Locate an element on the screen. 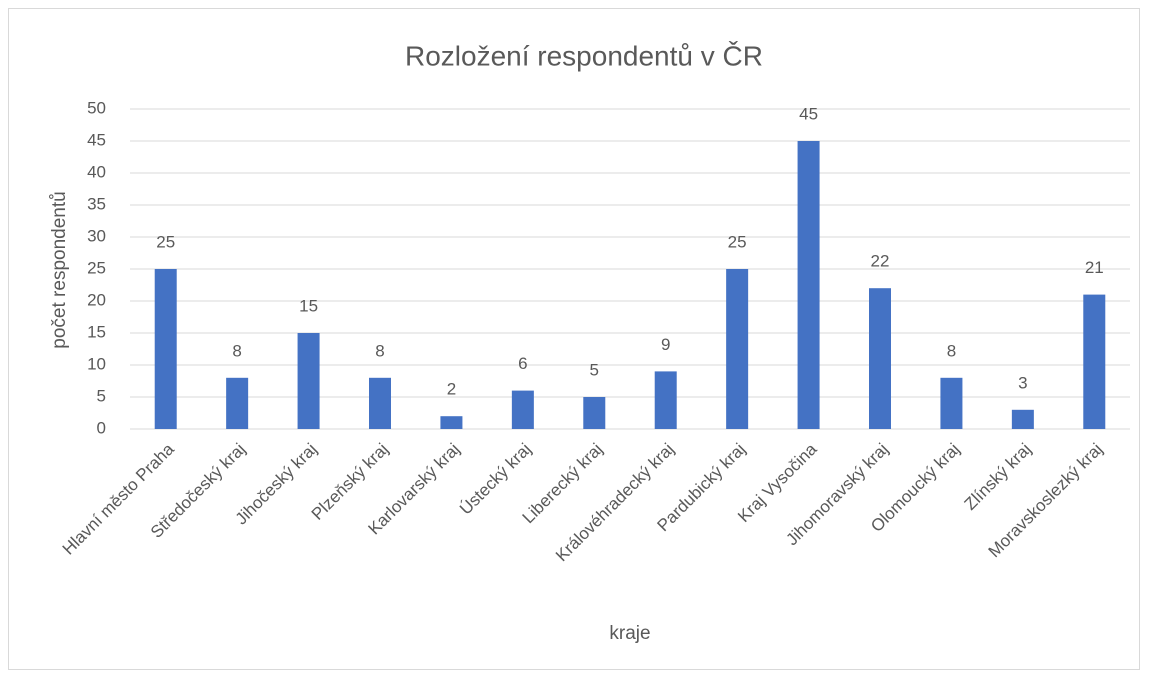 The height and width of the screenshot is (678, 1149). data-label: 22 is located at coordinates (880, 261).